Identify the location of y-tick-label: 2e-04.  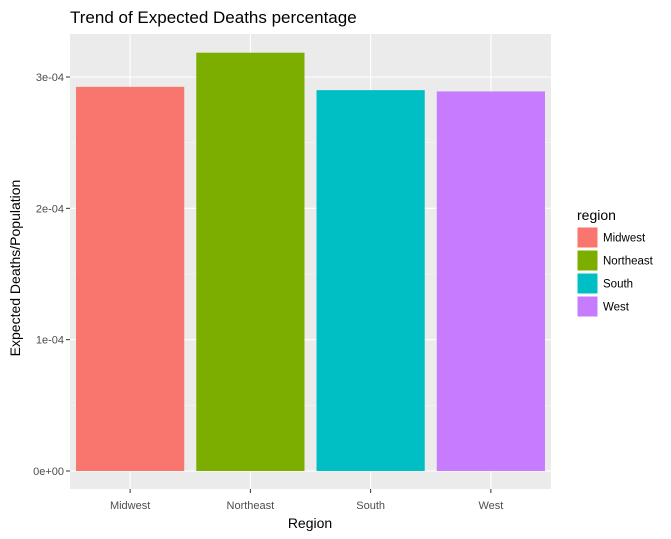
(50, 209).